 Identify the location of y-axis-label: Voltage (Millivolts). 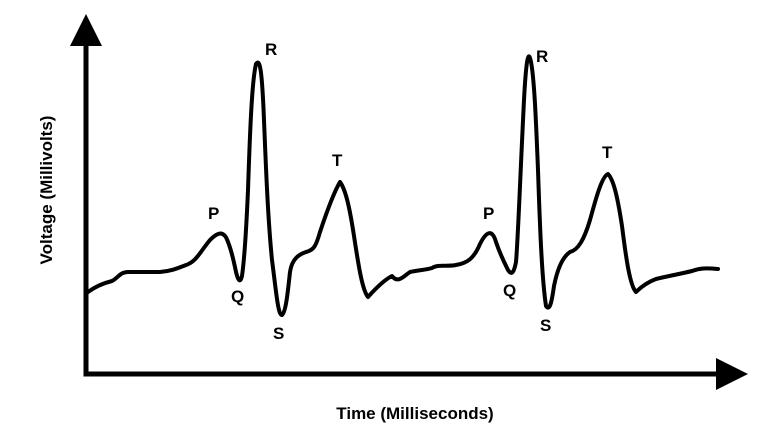
(46, 190).